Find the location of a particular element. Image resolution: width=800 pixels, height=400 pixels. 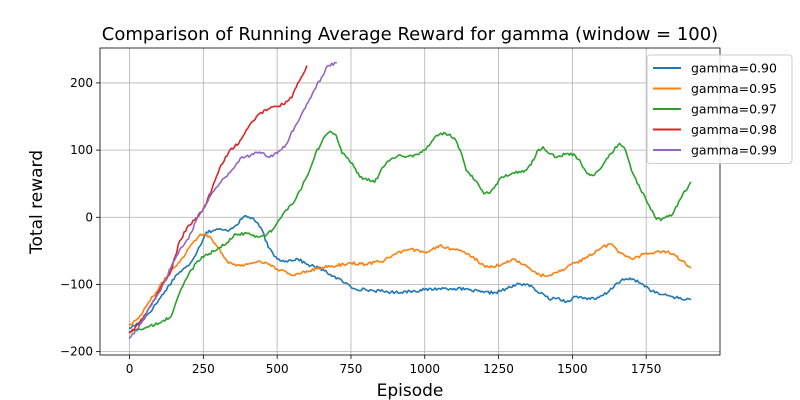

legend-label: gamma=0.97 is located at coordinates (734, 109).